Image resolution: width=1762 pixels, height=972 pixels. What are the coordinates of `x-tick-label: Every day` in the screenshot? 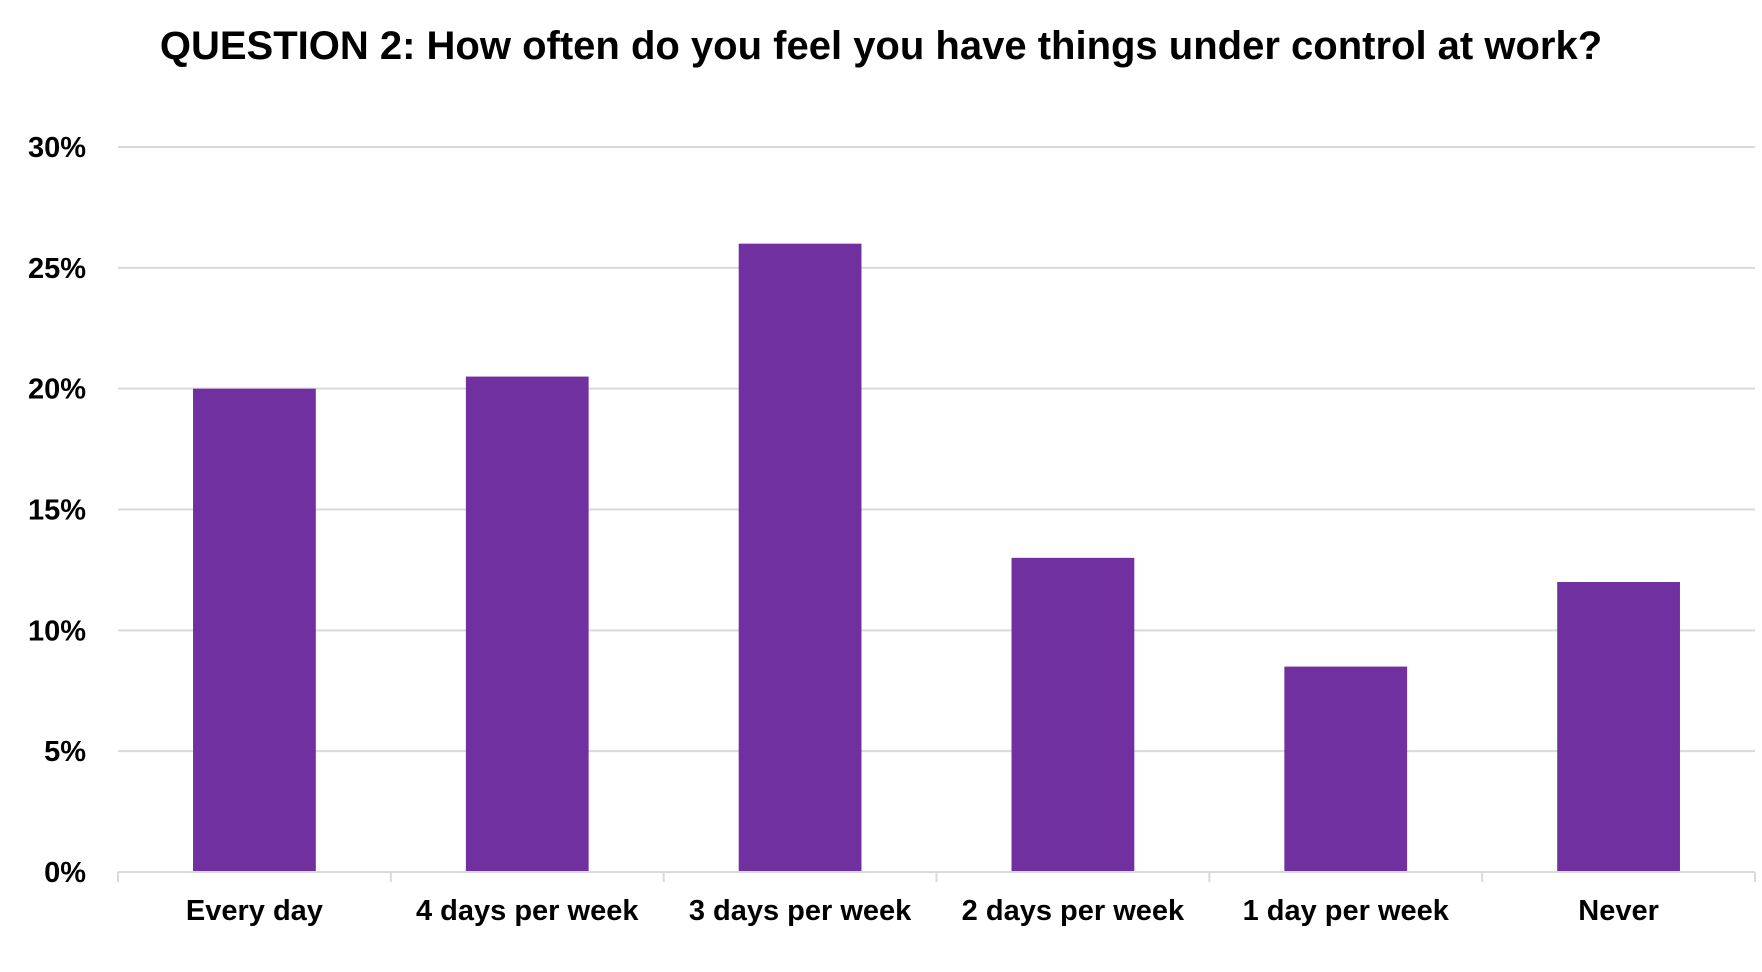 It's located at (254, 911).